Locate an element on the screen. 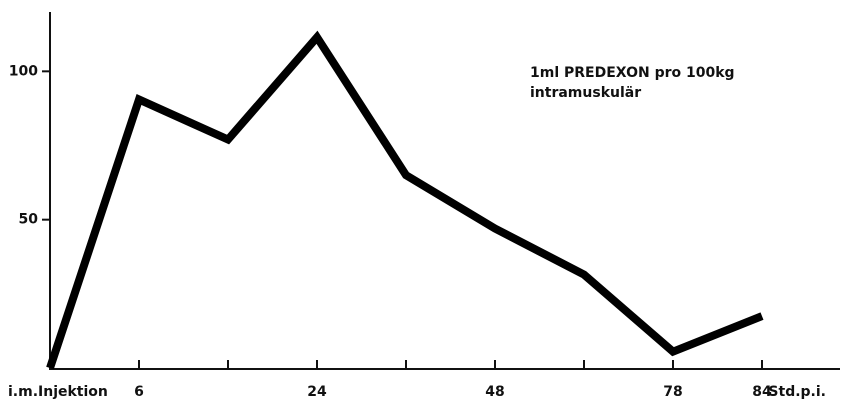  x-tick-label: 84 is located at coordinates (762, 392).